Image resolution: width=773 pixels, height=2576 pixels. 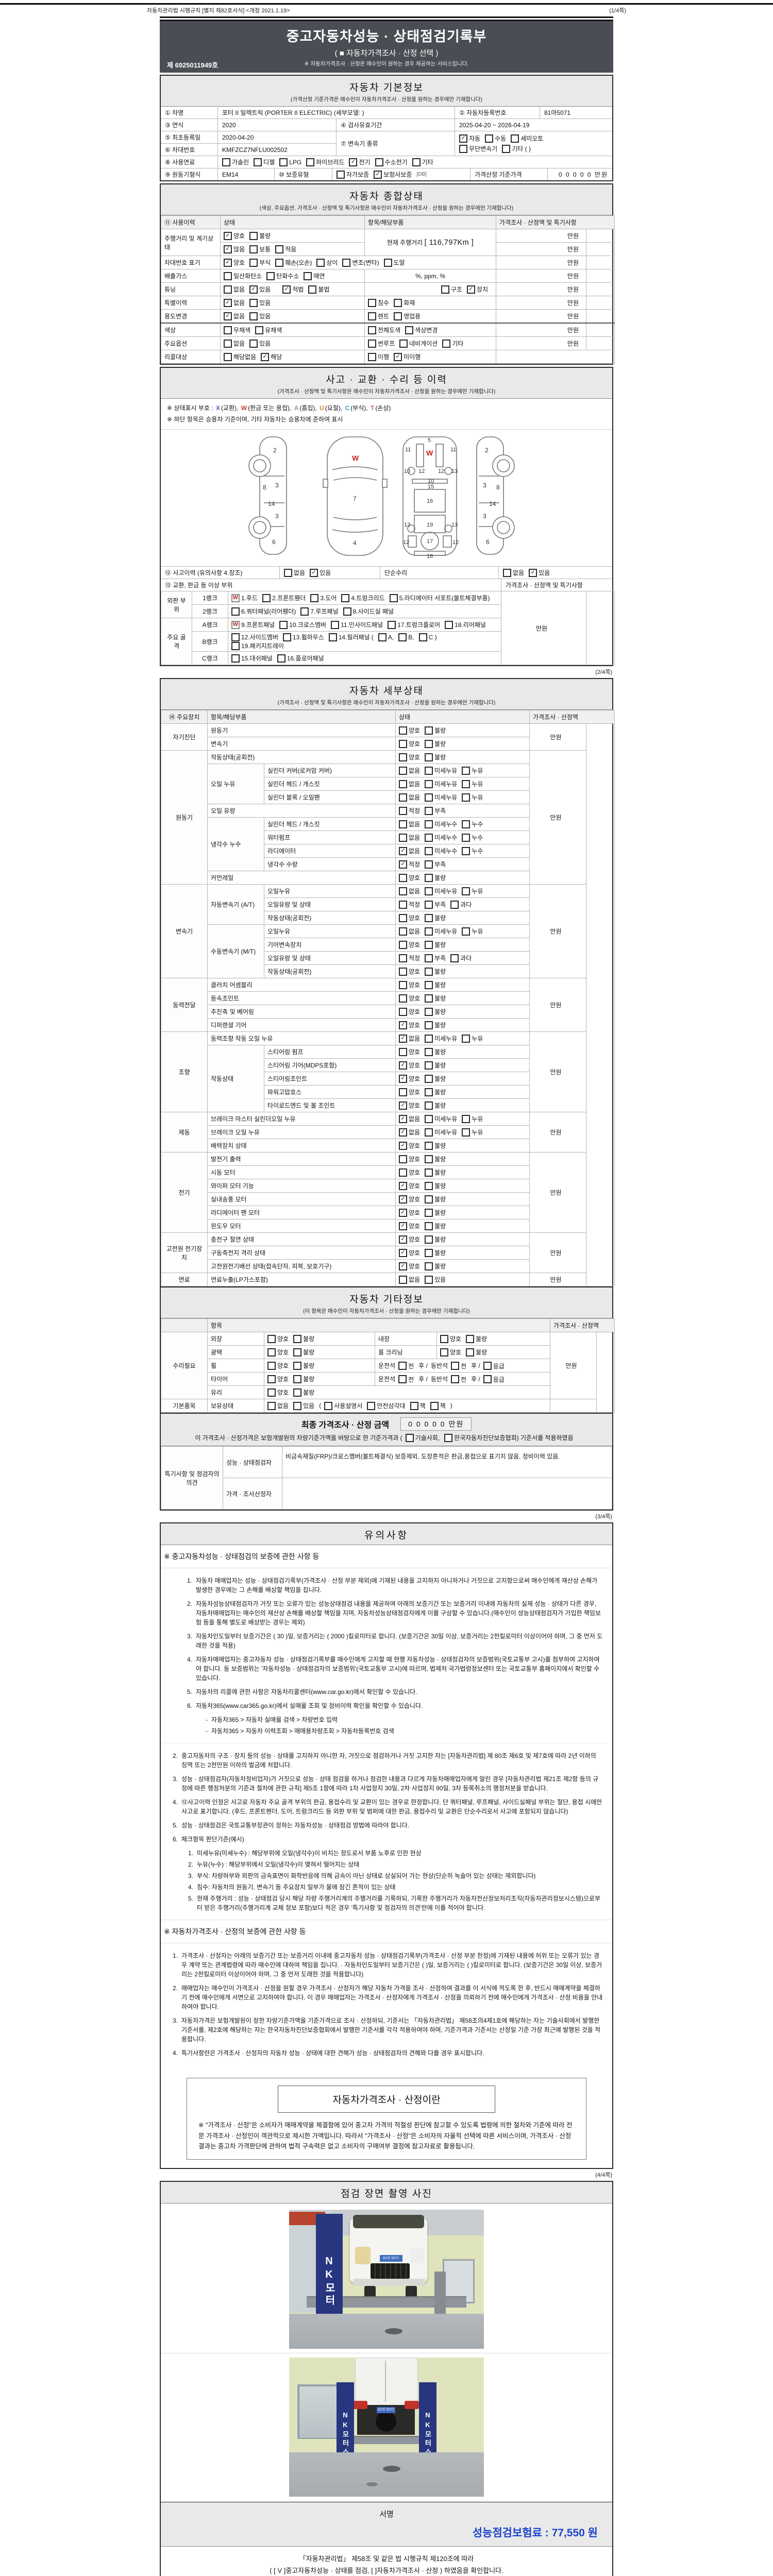 What do you see at coordinates (439, 598) in the screenshot?
I see `checkbox-5.라디에이터 서포트(볼트체결부품): 5.라디에이터 서포트(볼트체결부품)` at bounding box center [439, 598].